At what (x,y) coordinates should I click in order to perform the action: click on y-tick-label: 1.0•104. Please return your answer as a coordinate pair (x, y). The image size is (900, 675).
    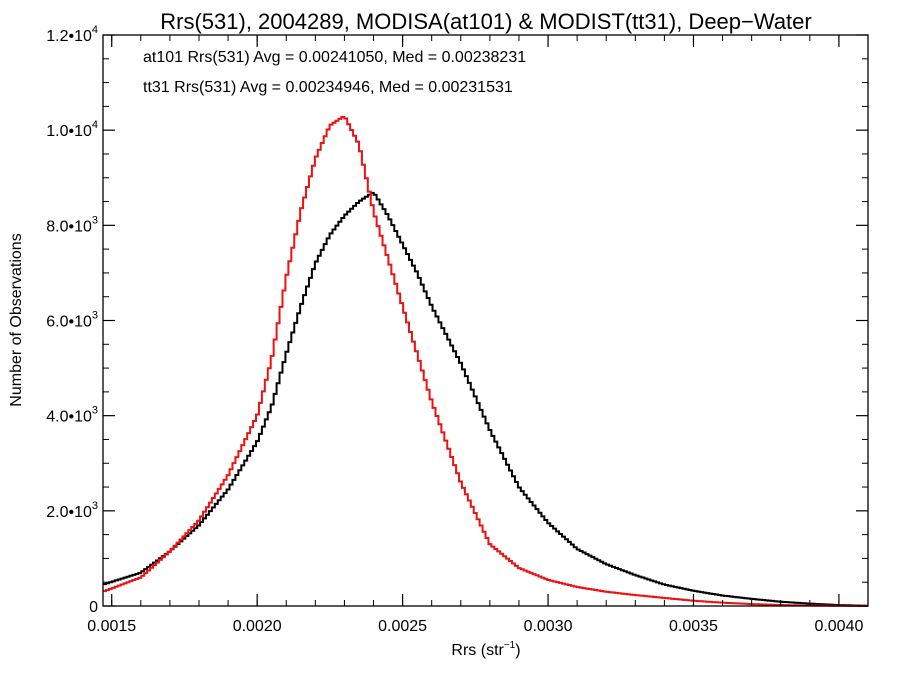
    Looking at the image, I should click on (72, 129).